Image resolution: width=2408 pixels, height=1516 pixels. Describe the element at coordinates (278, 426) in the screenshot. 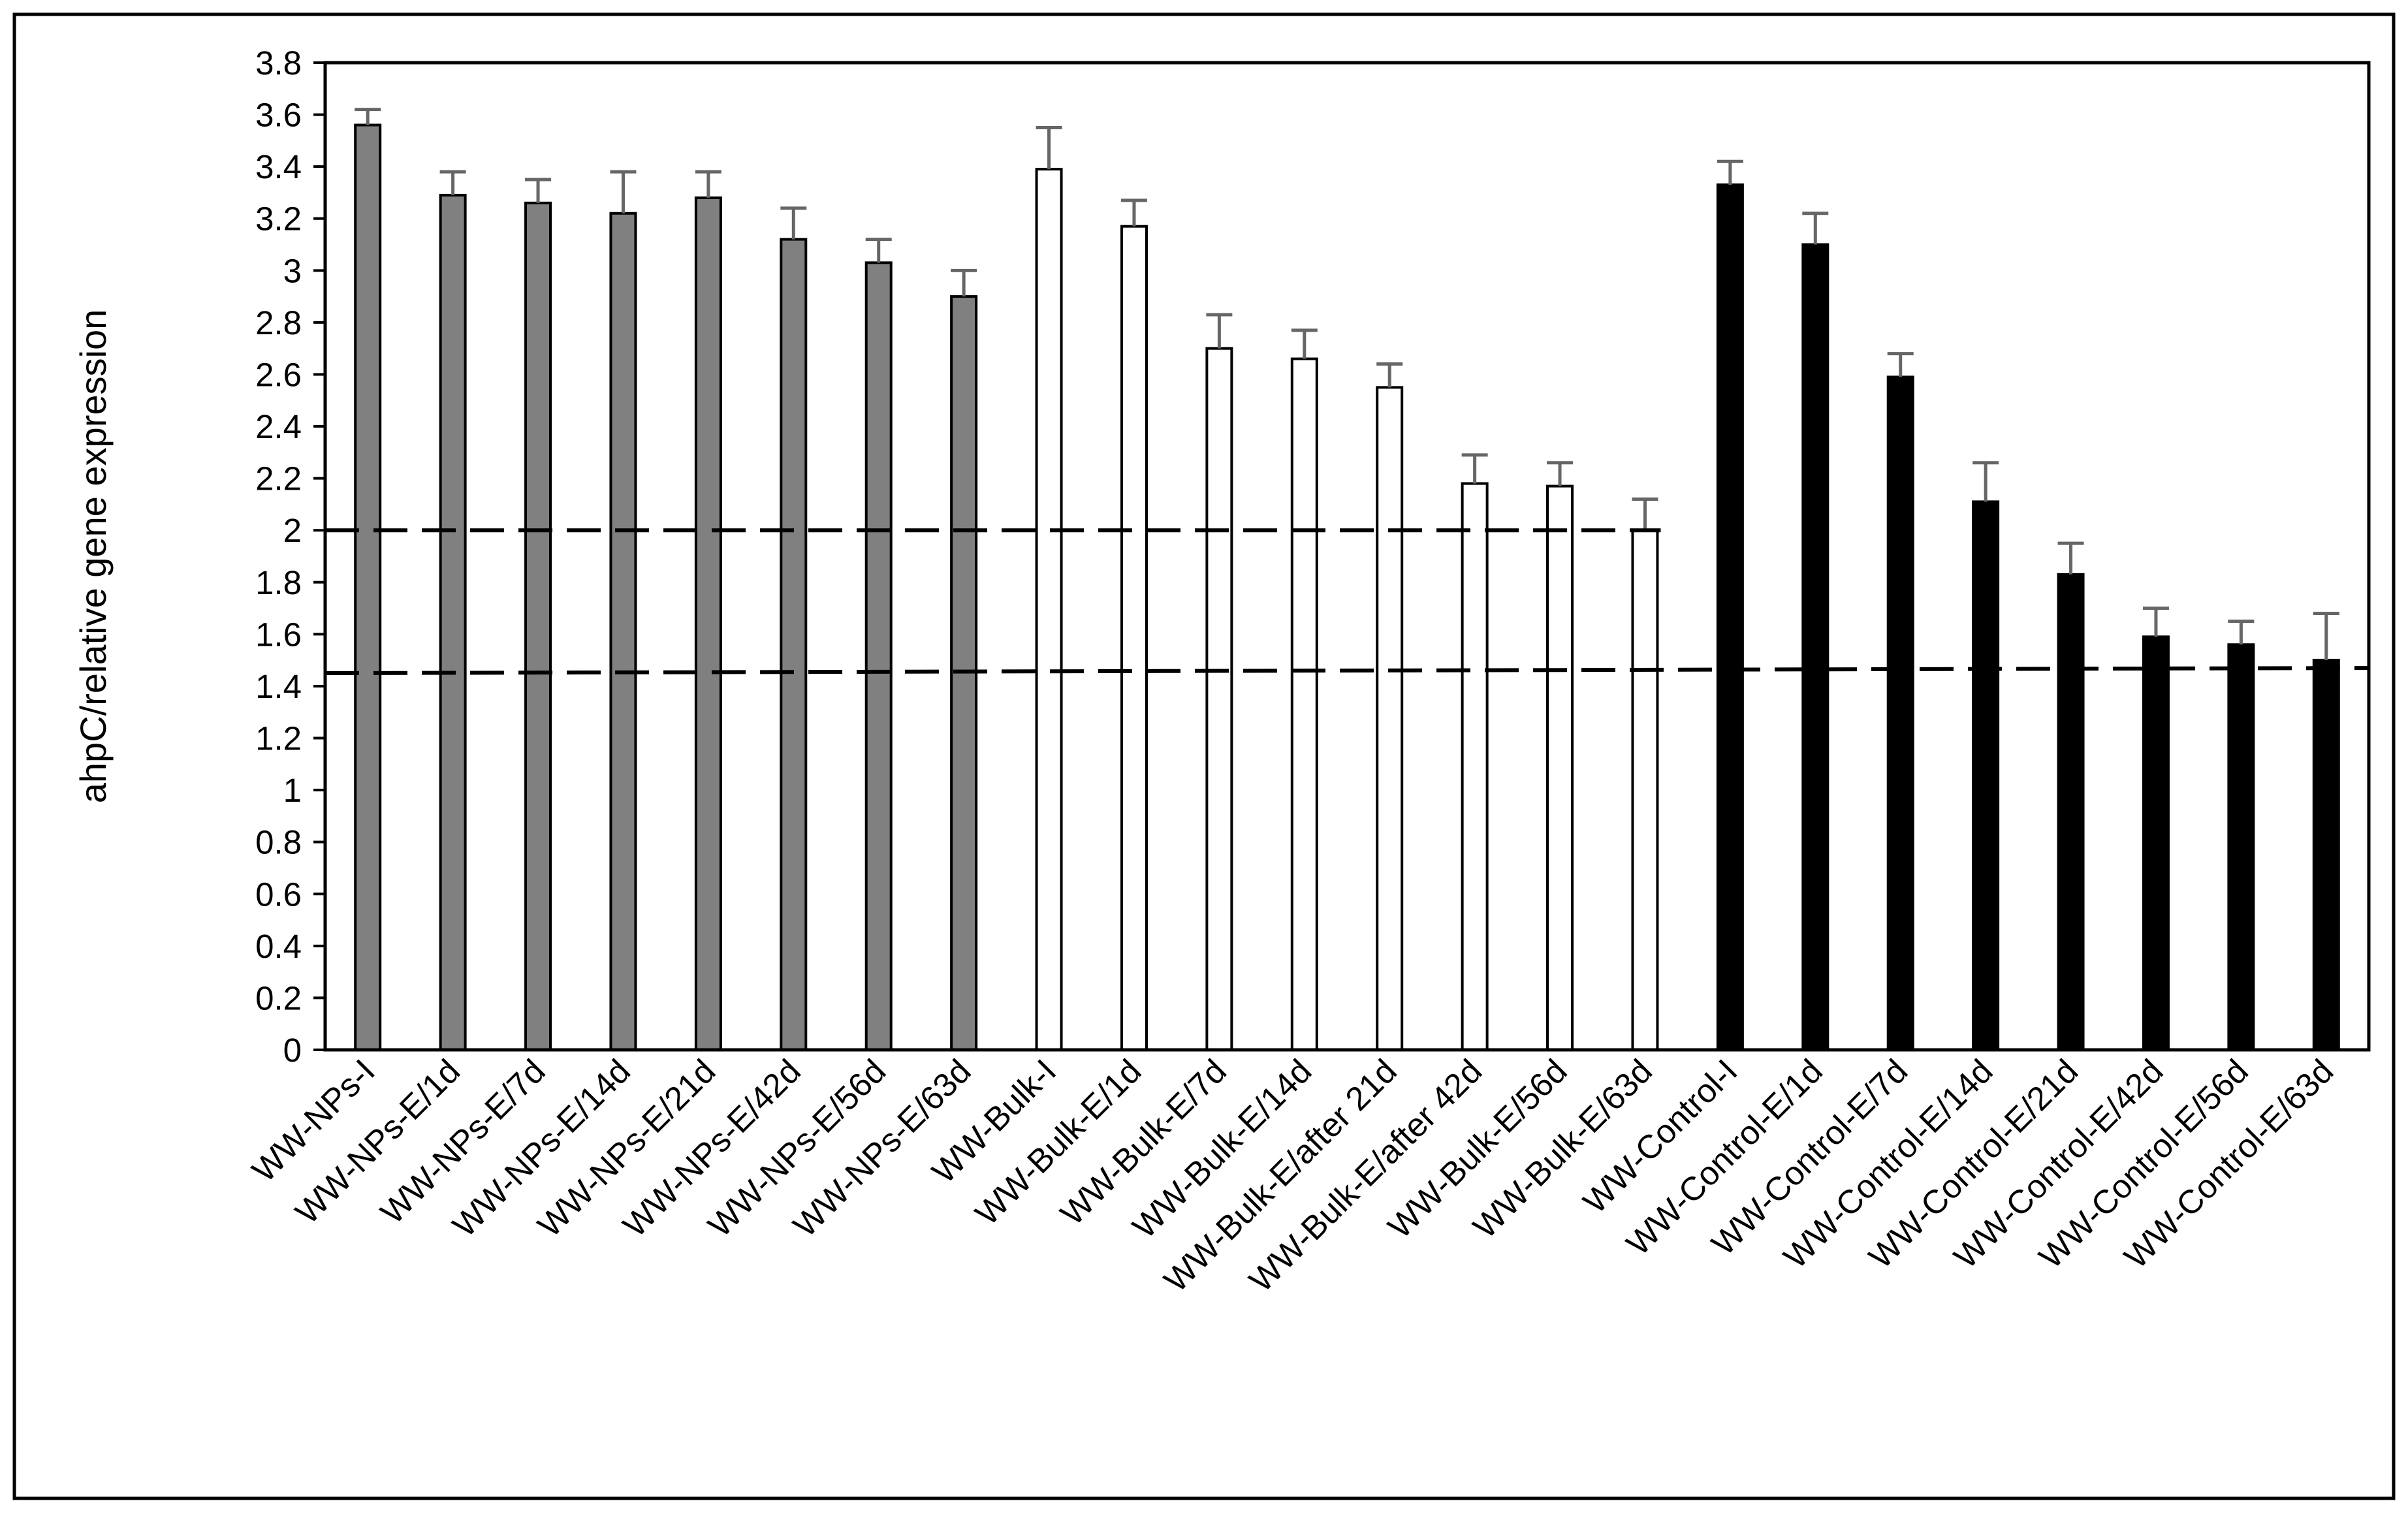

I see `y-tick-label: 2.4` at that location.